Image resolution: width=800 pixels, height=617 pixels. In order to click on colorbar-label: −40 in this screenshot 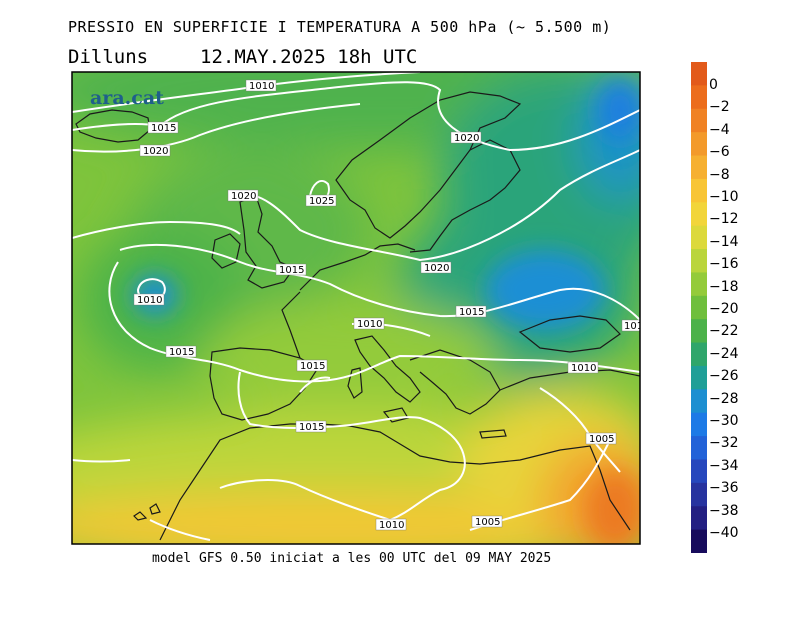, I will do `click(724, 533)`.